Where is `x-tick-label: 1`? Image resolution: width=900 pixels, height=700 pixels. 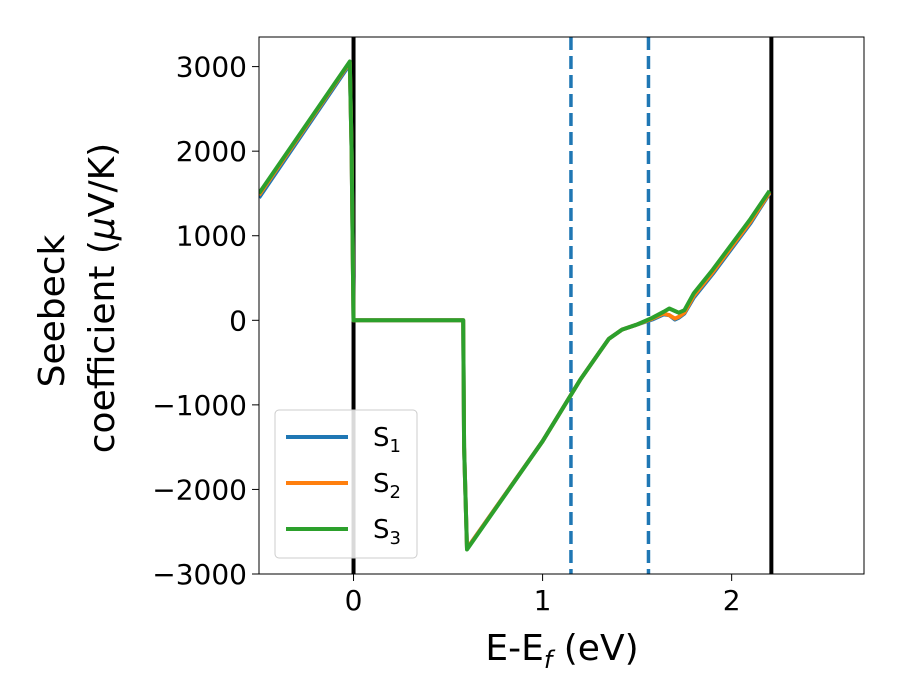 x-tick-label: 1 is located at coordinates (543, 600).